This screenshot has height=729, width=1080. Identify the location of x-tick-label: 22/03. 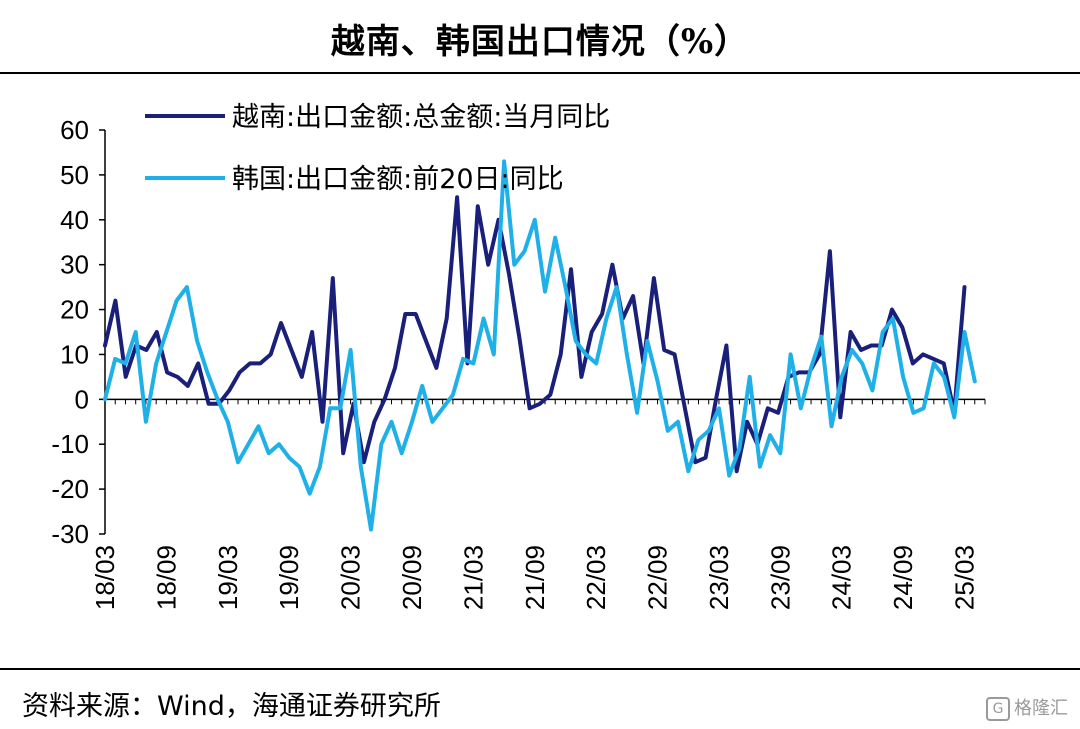
(596, 577).